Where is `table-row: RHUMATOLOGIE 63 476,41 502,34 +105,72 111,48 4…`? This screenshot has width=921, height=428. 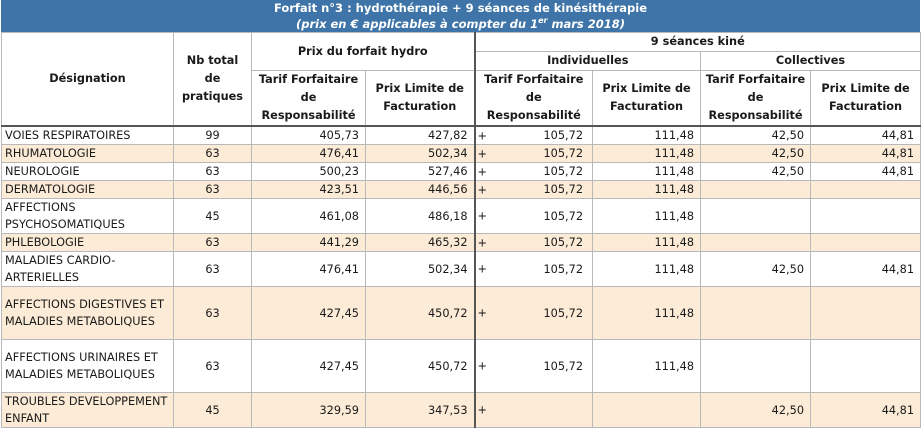
table-row: RHUMATOLOGIE 63 476,41 502,34 +105,72 111,48 4… is located at coordinates (461, 153).